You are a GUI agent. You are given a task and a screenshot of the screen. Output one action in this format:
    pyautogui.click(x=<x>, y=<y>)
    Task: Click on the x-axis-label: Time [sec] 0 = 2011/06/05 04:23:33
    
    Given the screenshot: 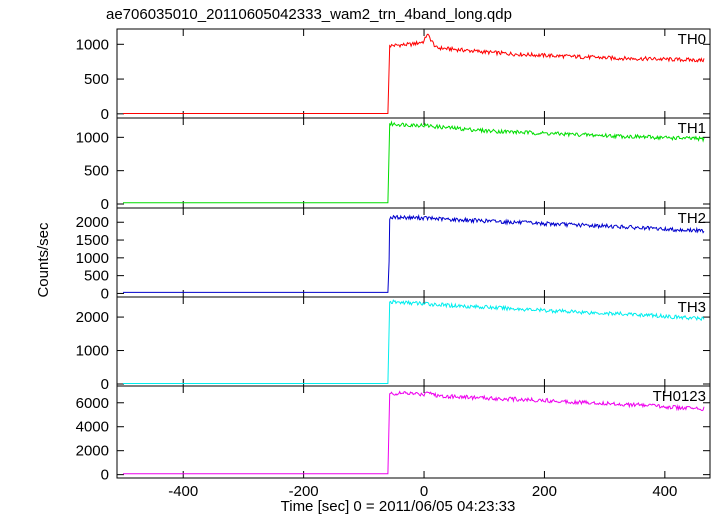 What is the action you would take?
    pyautogui.click(x=398, y=506)
    